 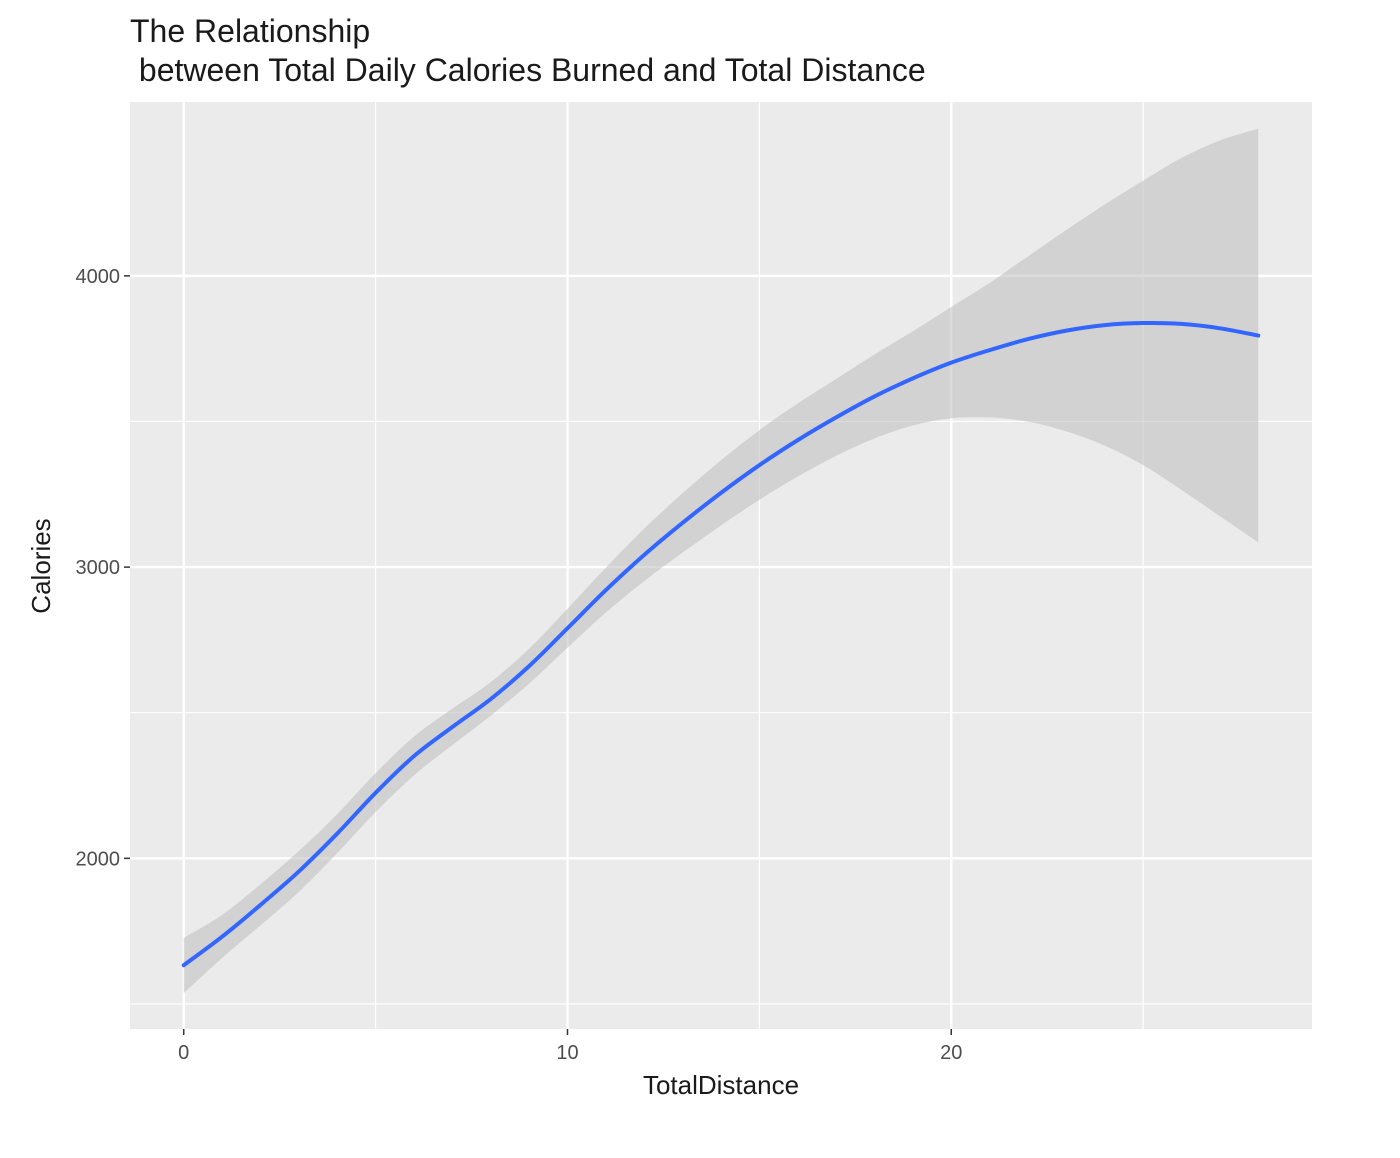 What do you see at coordinates (250, 31) in the screenshot?
I see `chart-title-line: The Relationship` at bounding box center [250, 31].